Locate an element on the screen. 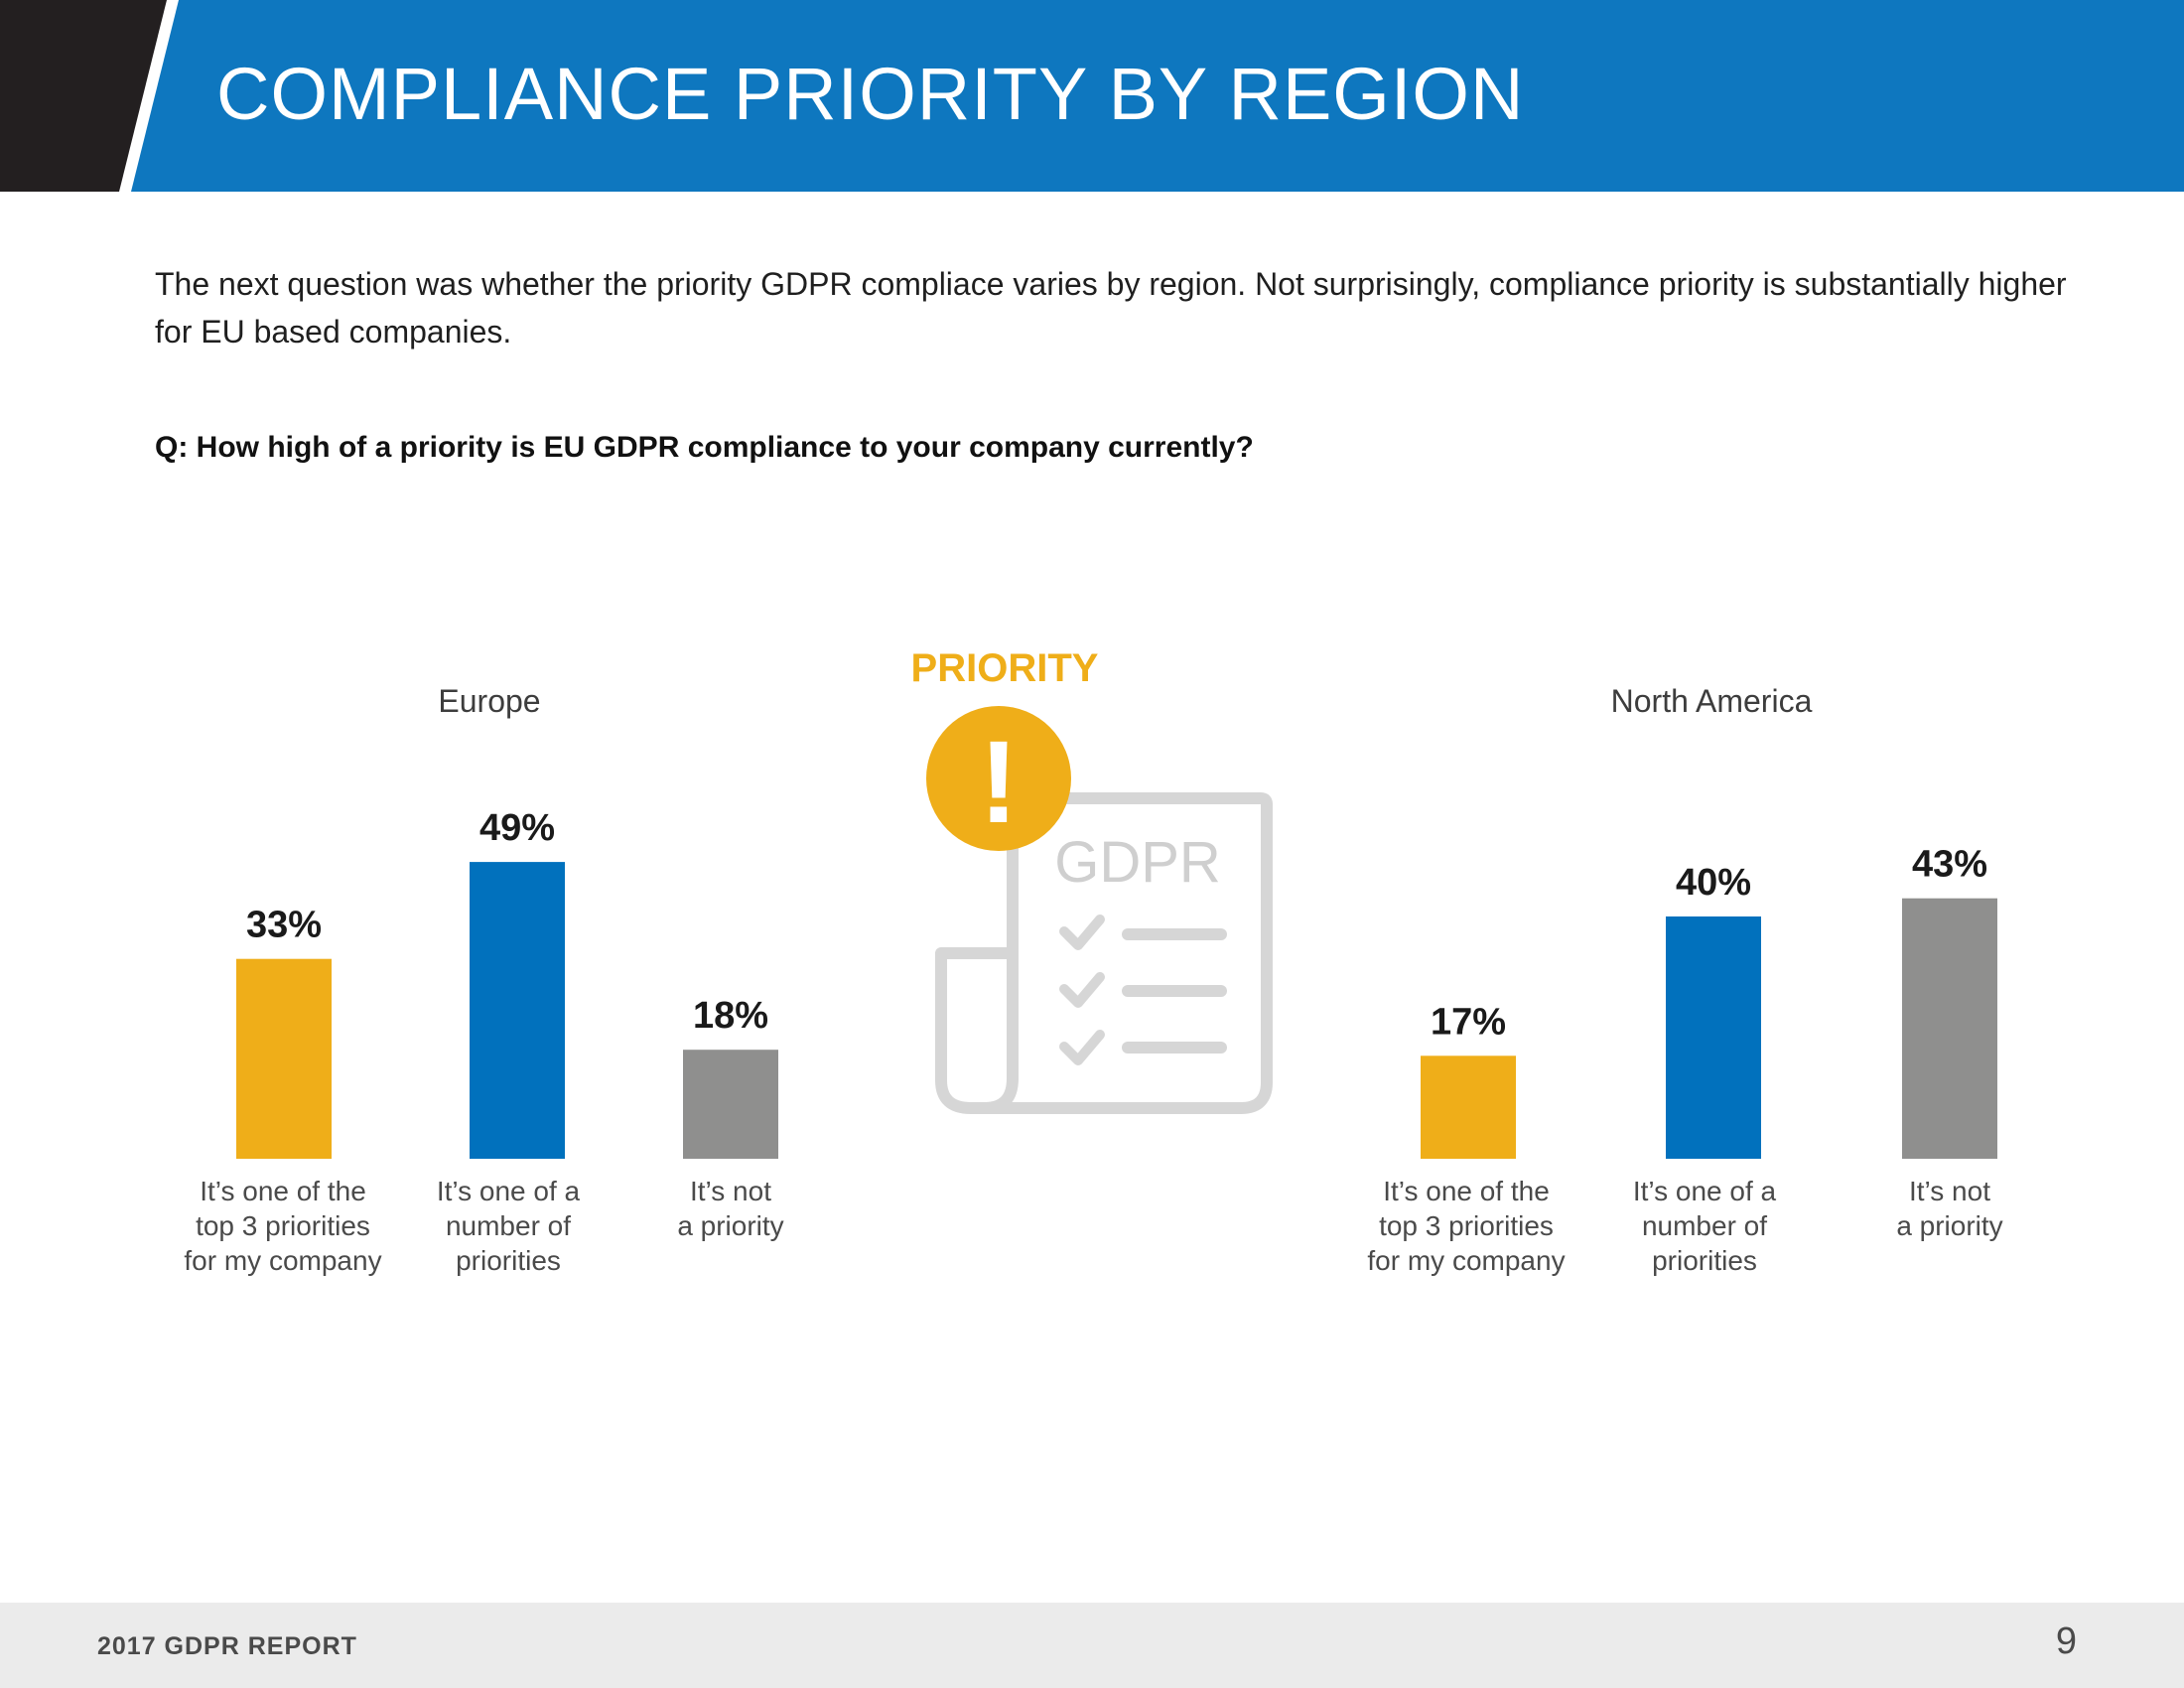 The image size is (2184, 1688). bar-value-label: 43% is located at coordinates (1949, 865).